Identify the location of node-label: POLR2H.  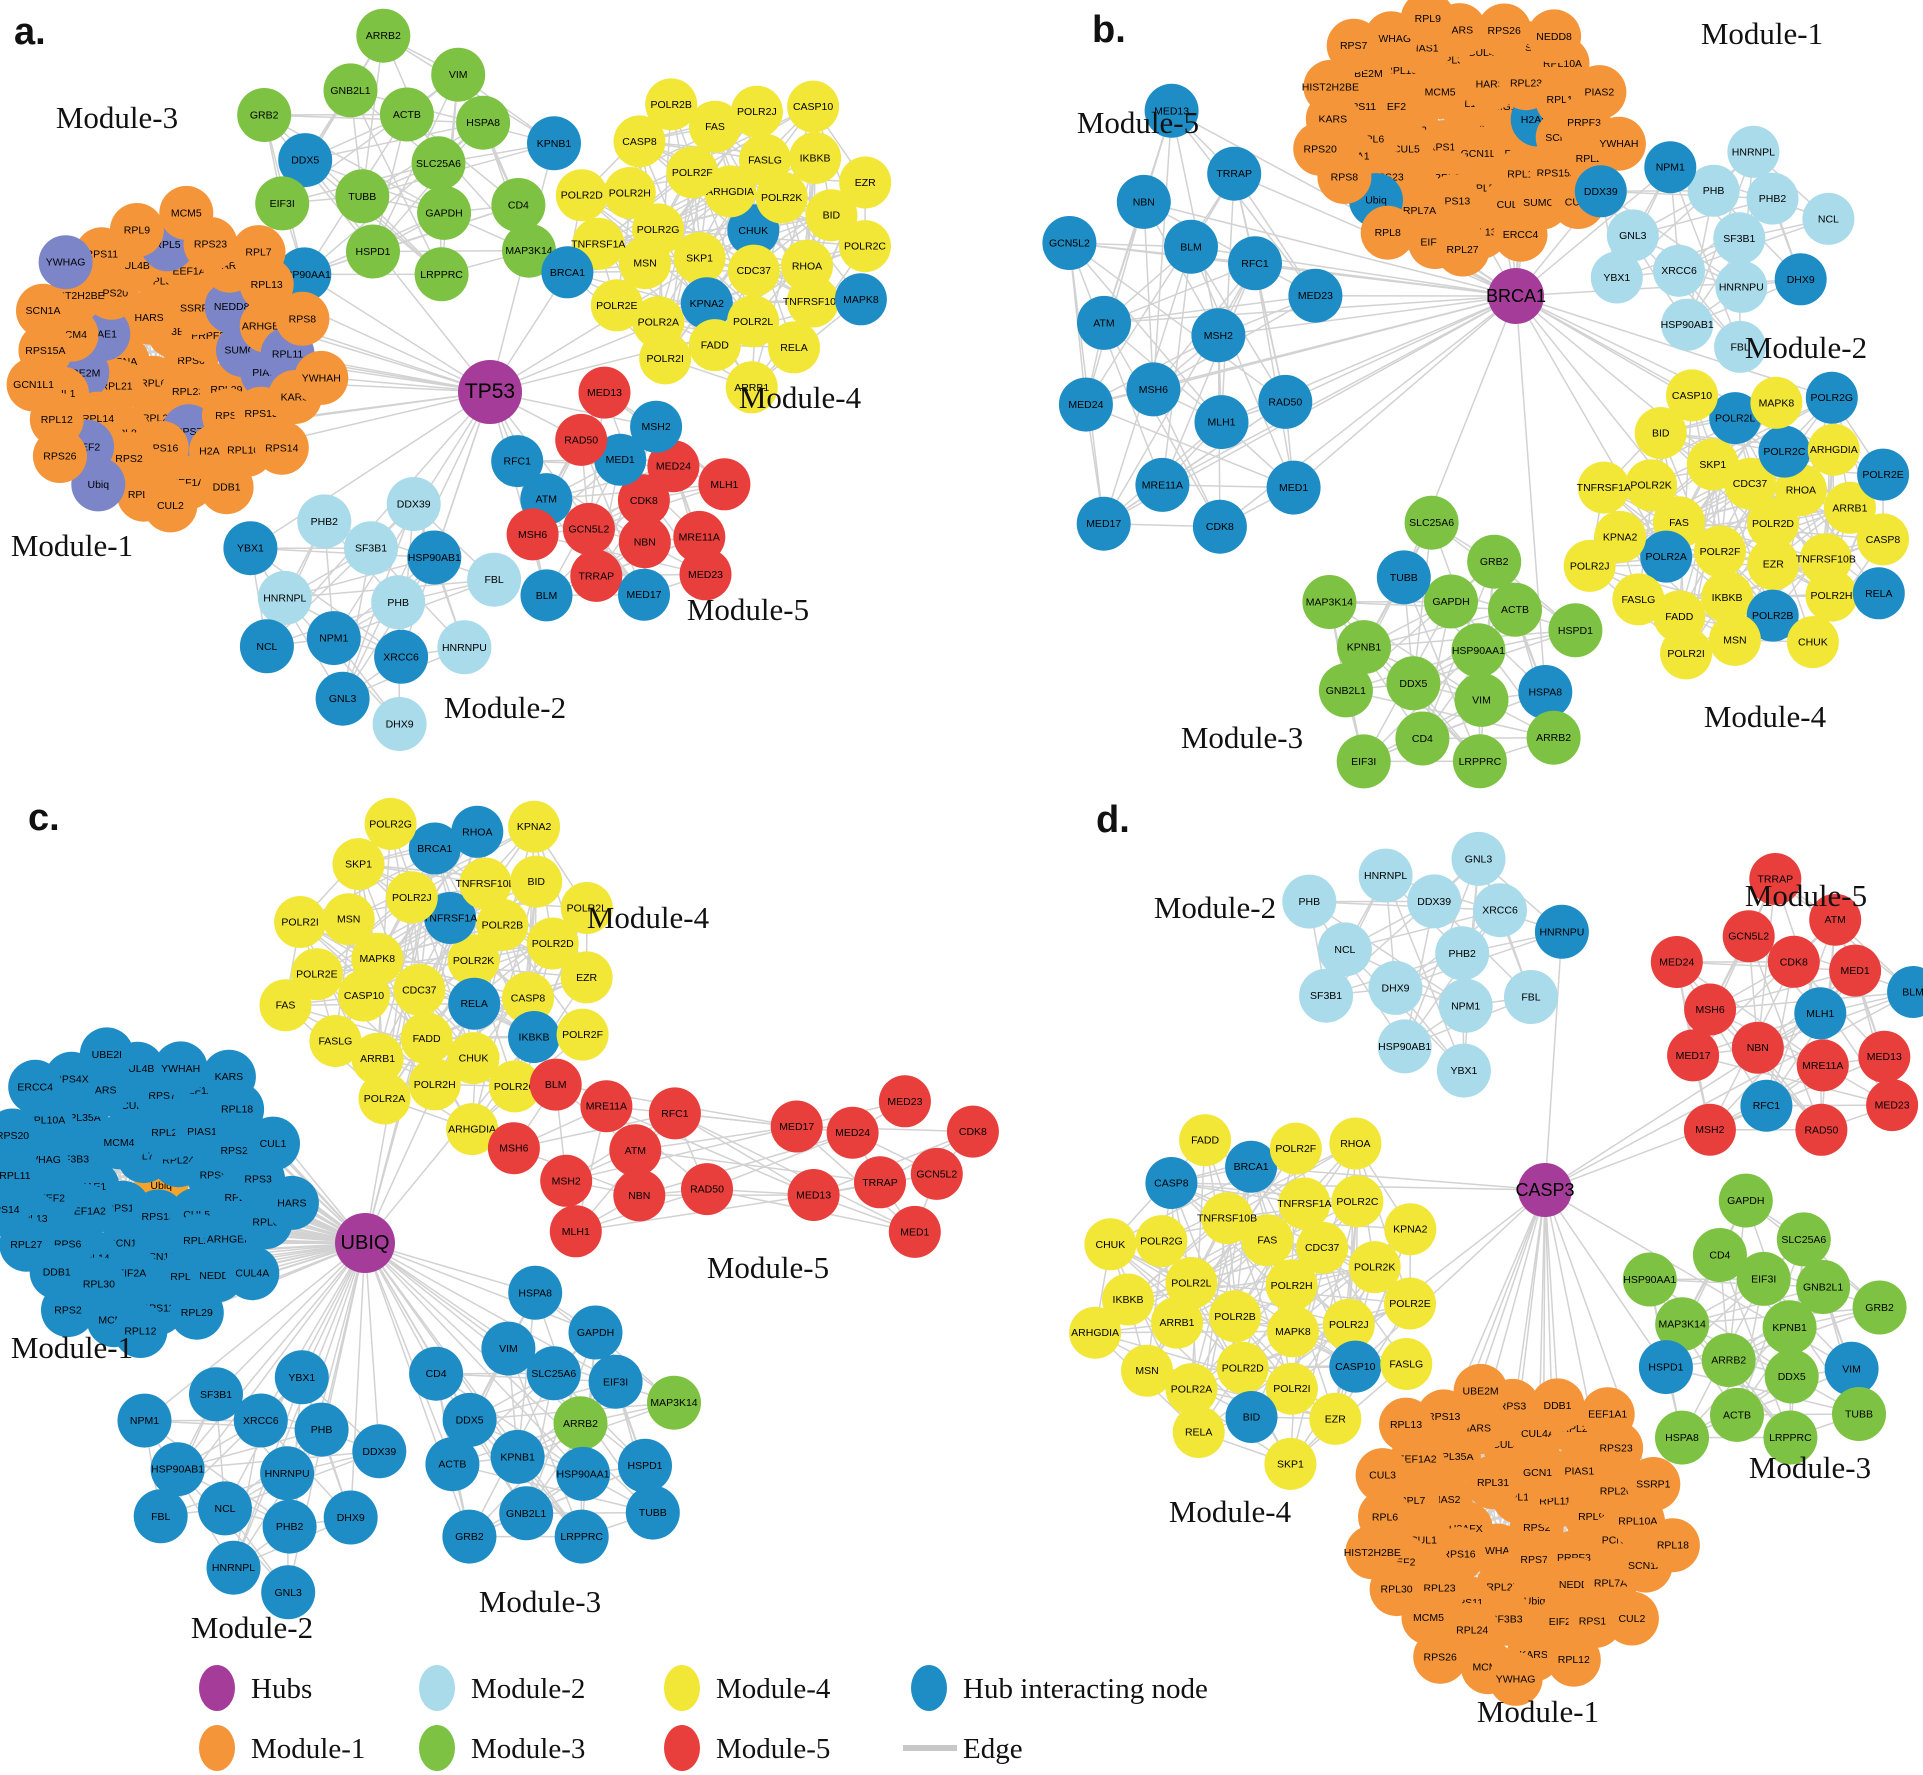
(1292, 1286).